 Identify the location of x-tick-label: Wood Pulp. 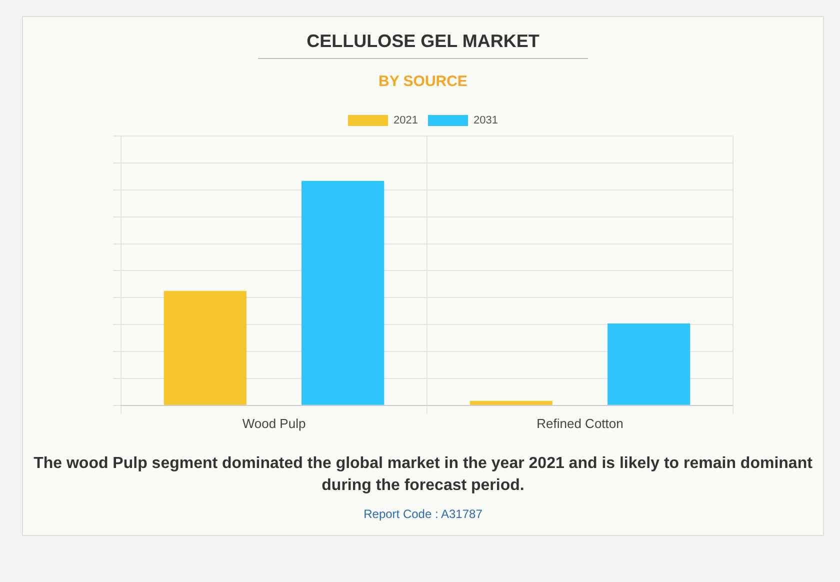
(274, 423).